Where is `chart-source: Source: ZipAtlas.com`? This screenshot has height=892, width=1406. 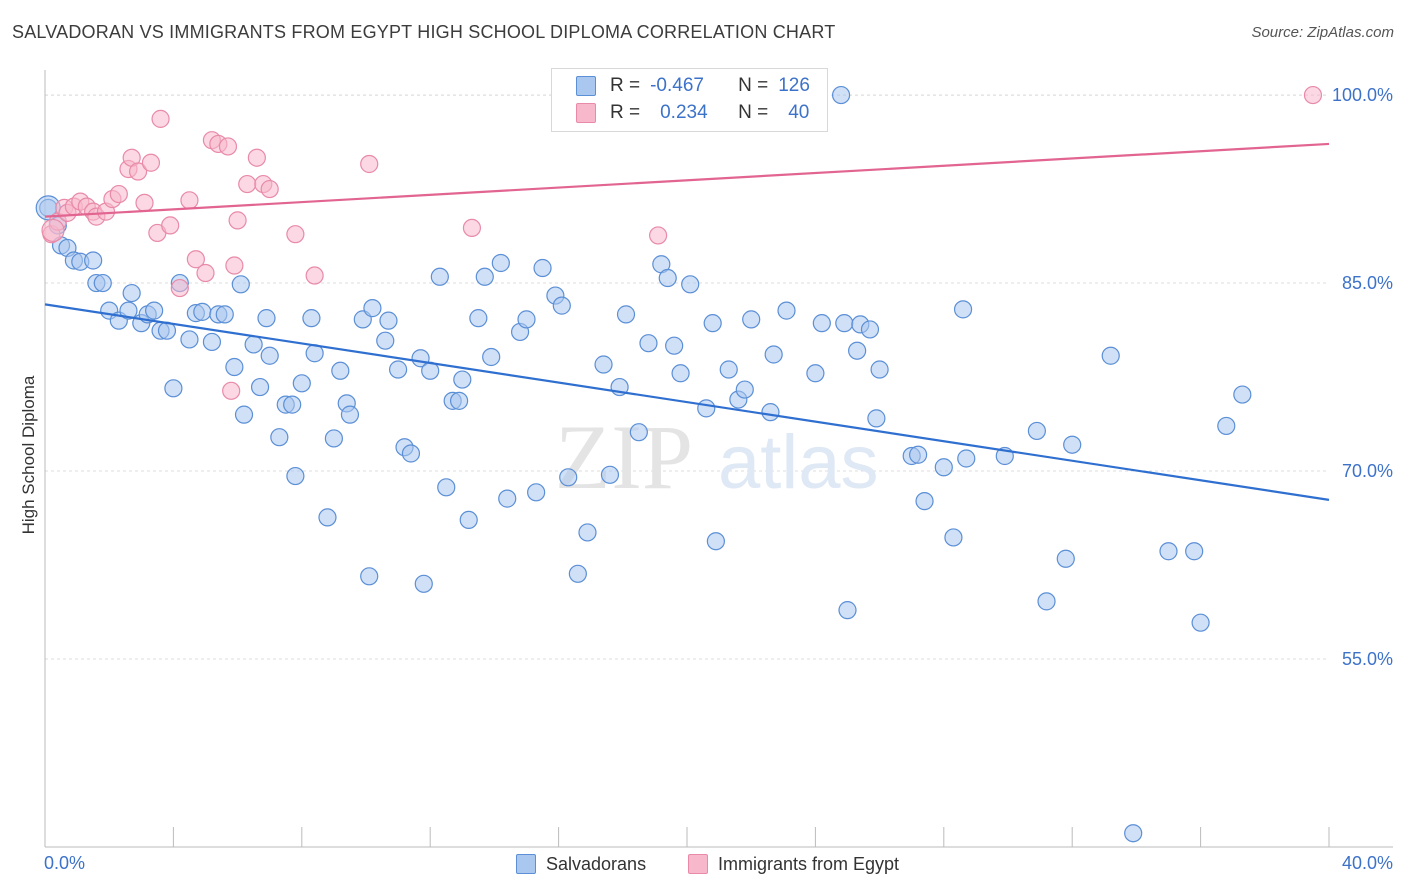 chart-source: Source: ZipAtlas.com is located at coordinates (1322, 32).